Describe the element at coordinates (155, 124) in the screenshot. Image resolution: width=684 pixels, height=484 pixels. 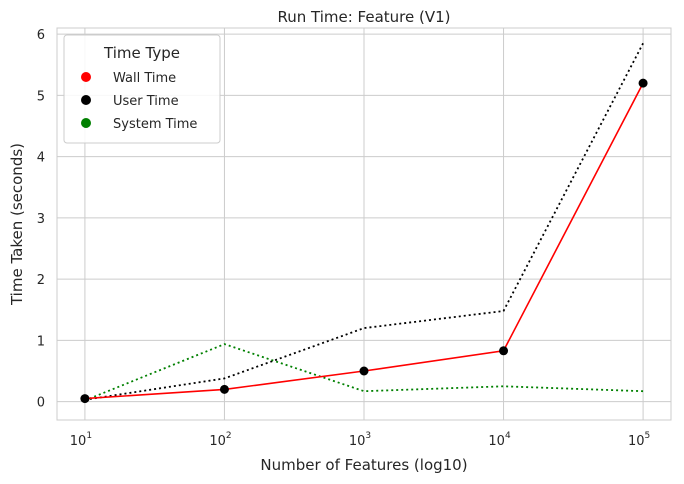
I see `system-time-legend-label: System Time` at that location.